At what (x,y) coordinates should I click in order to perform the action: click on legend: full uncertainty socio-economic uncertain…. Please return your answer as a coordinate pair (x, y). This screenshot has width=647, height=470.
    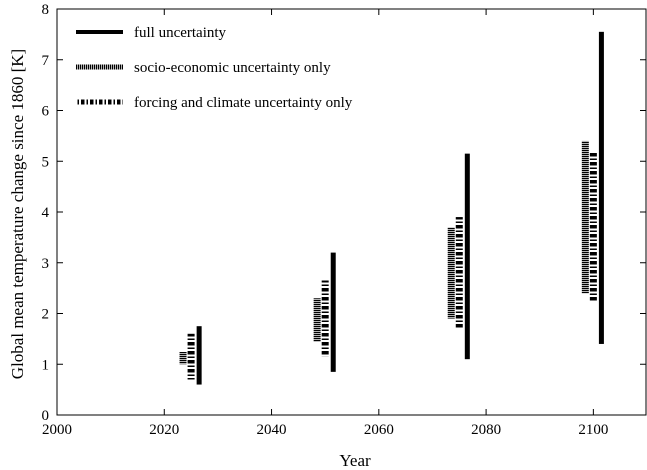
    Looking at the image, I should click on (214, 68).